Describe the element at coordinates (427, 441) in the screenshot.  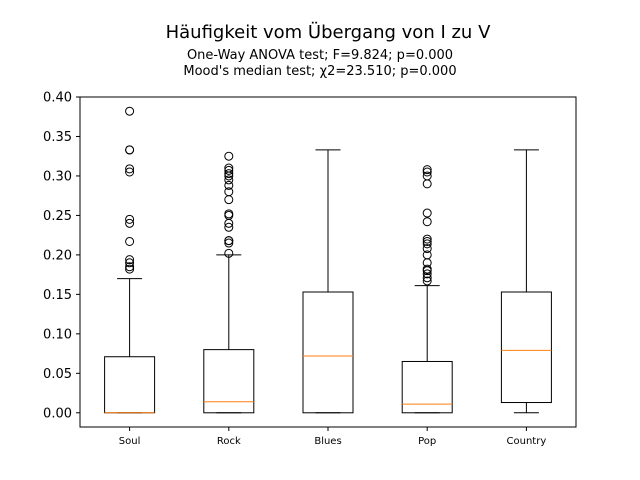
I see `x-tick-label: Pop` at that location.